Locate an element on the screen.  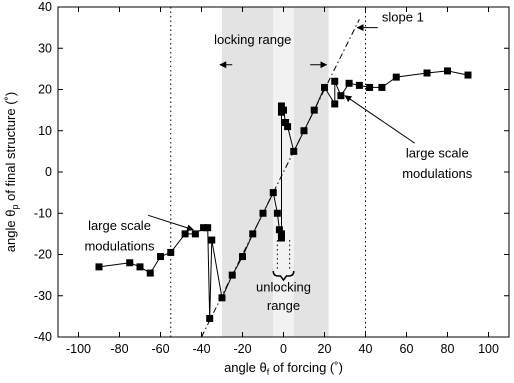
y-axis-label-subscript: p is located at coordinates (15, 207).